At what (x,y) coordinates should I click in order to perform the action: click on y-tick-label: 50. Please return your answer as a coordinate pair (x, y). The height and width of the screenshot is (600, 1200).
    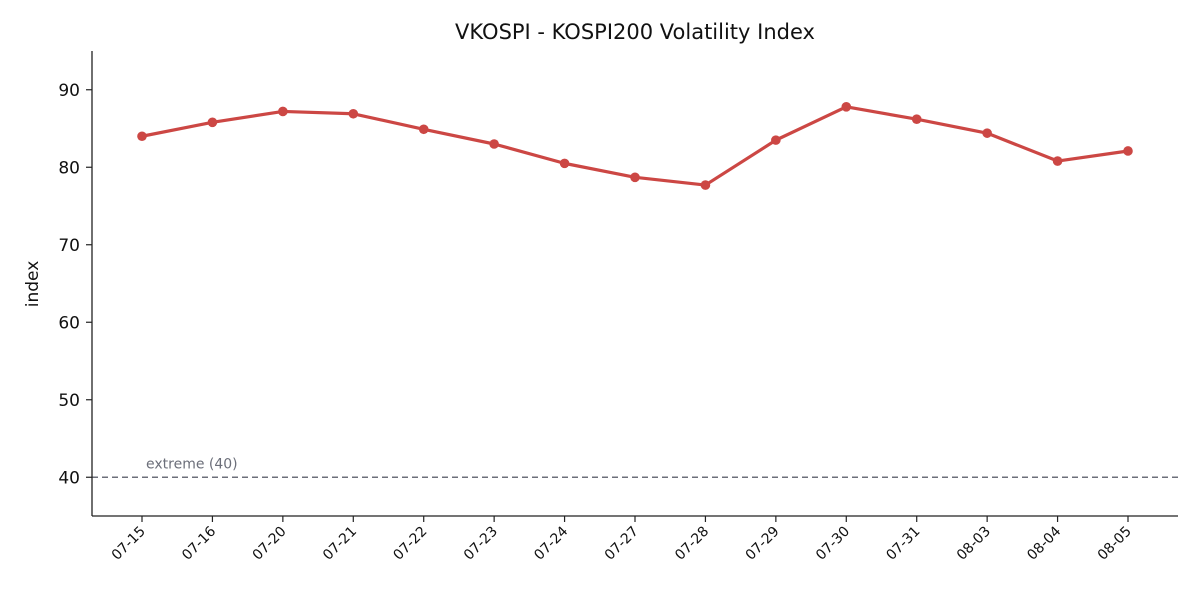
    Looking at the image, I should click on (69, 401).